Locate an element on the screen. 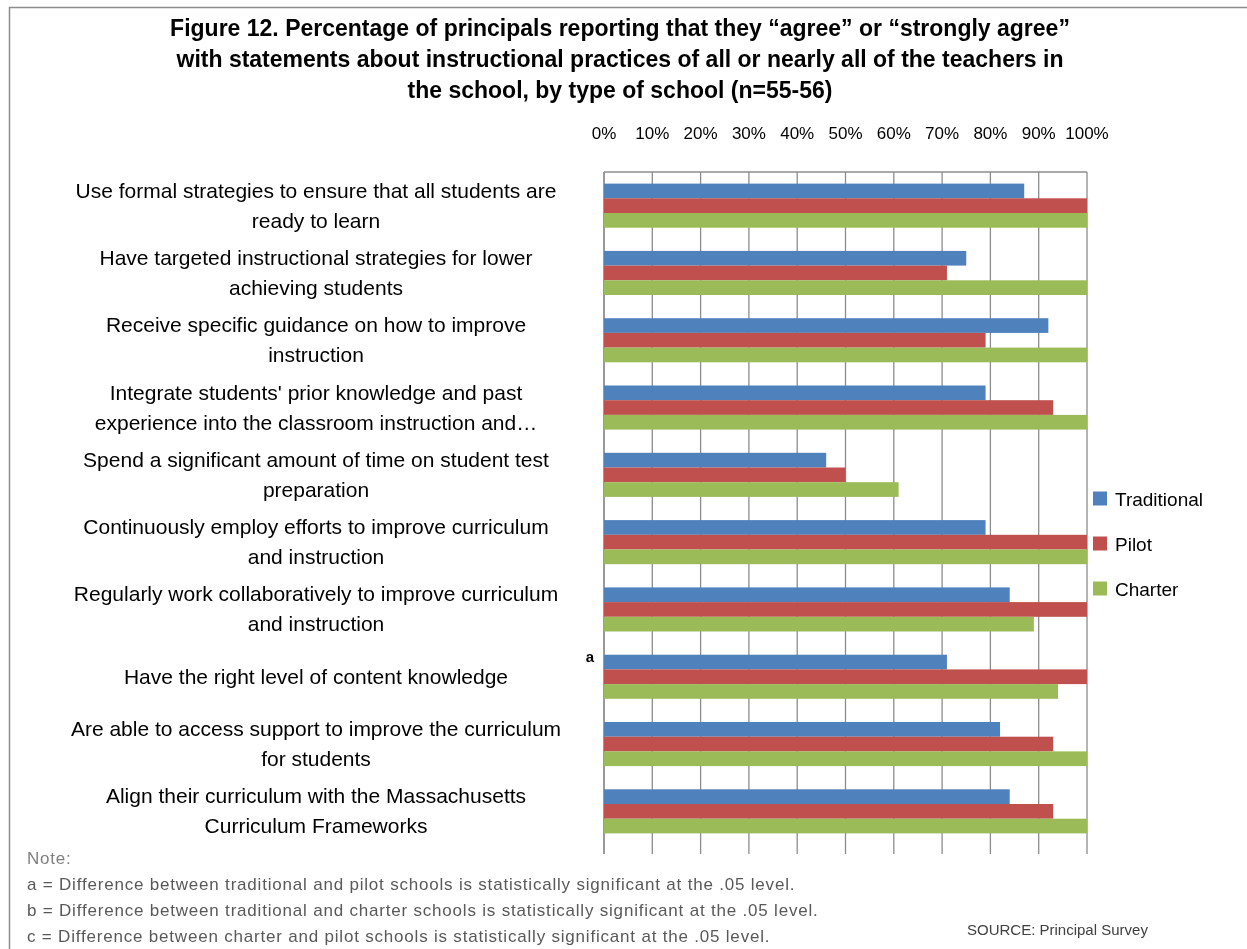 This screenshot has height=949, width=1247. x-tick-label: 80% is located at coordinates (990, 133).